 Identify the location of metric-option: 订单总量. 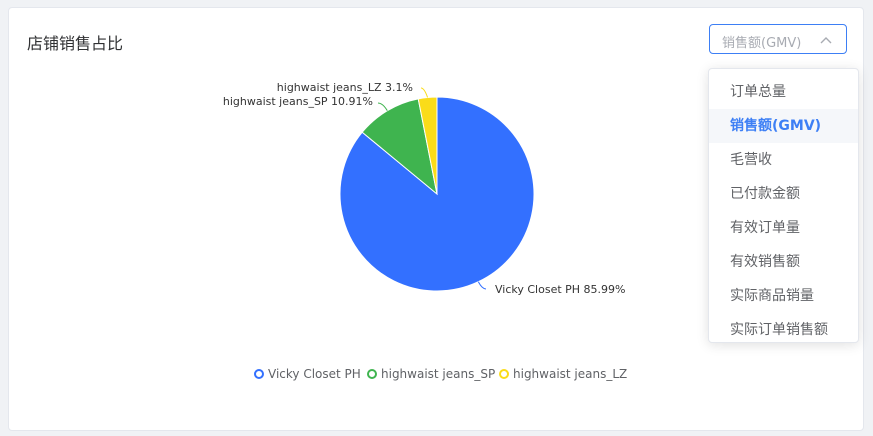
(758, 92).